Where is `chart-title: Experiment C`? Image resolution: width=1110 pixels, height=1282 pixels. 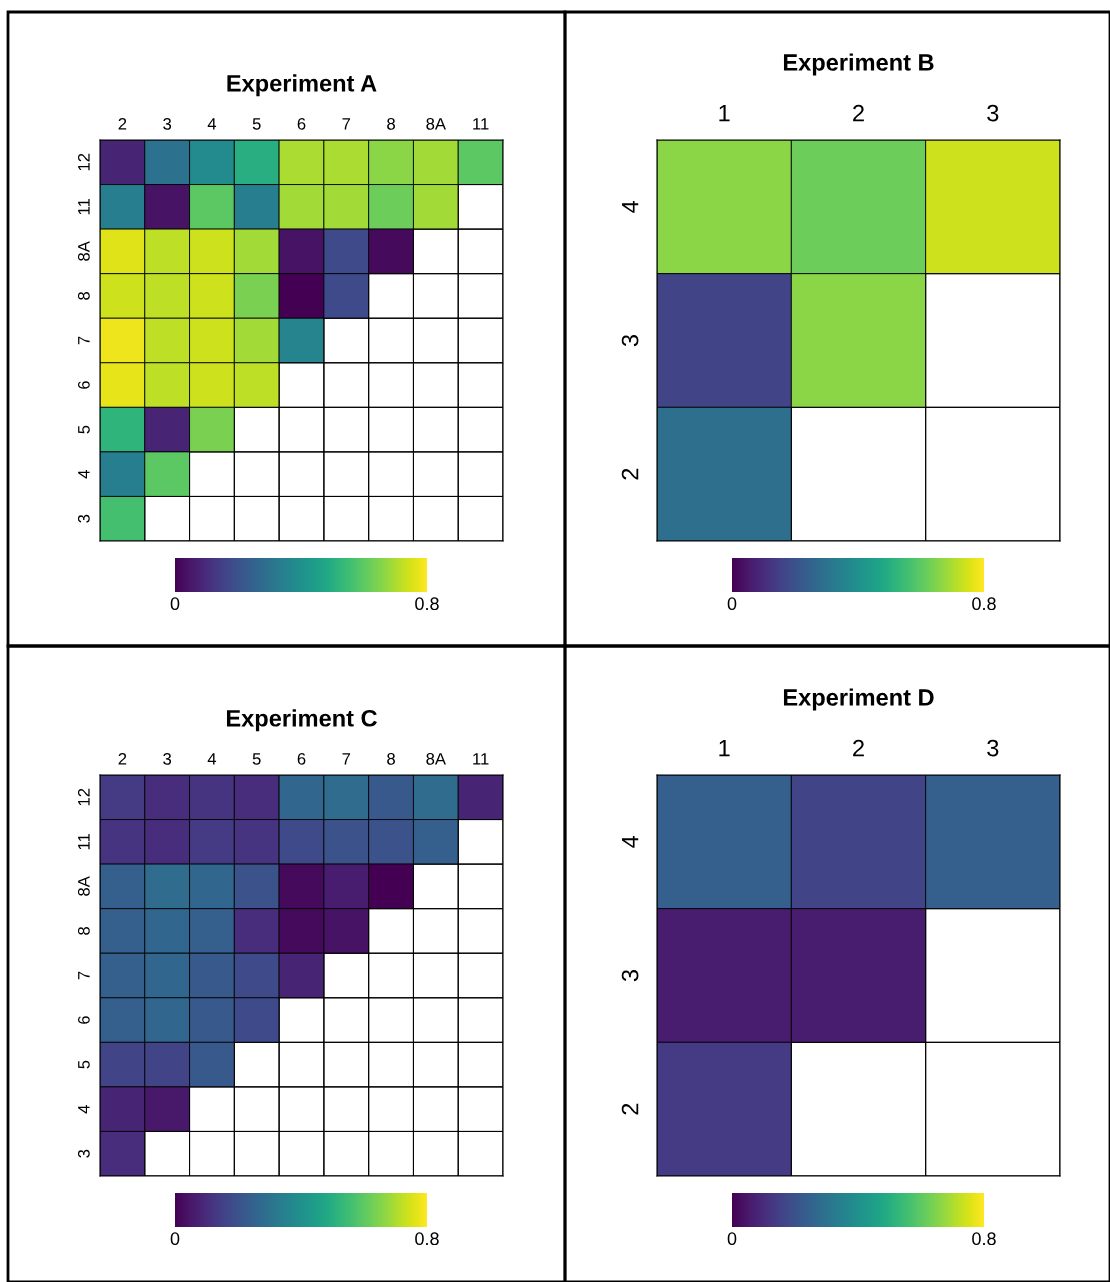
chart-title: Experiment C is located at coordinates (301, 720).